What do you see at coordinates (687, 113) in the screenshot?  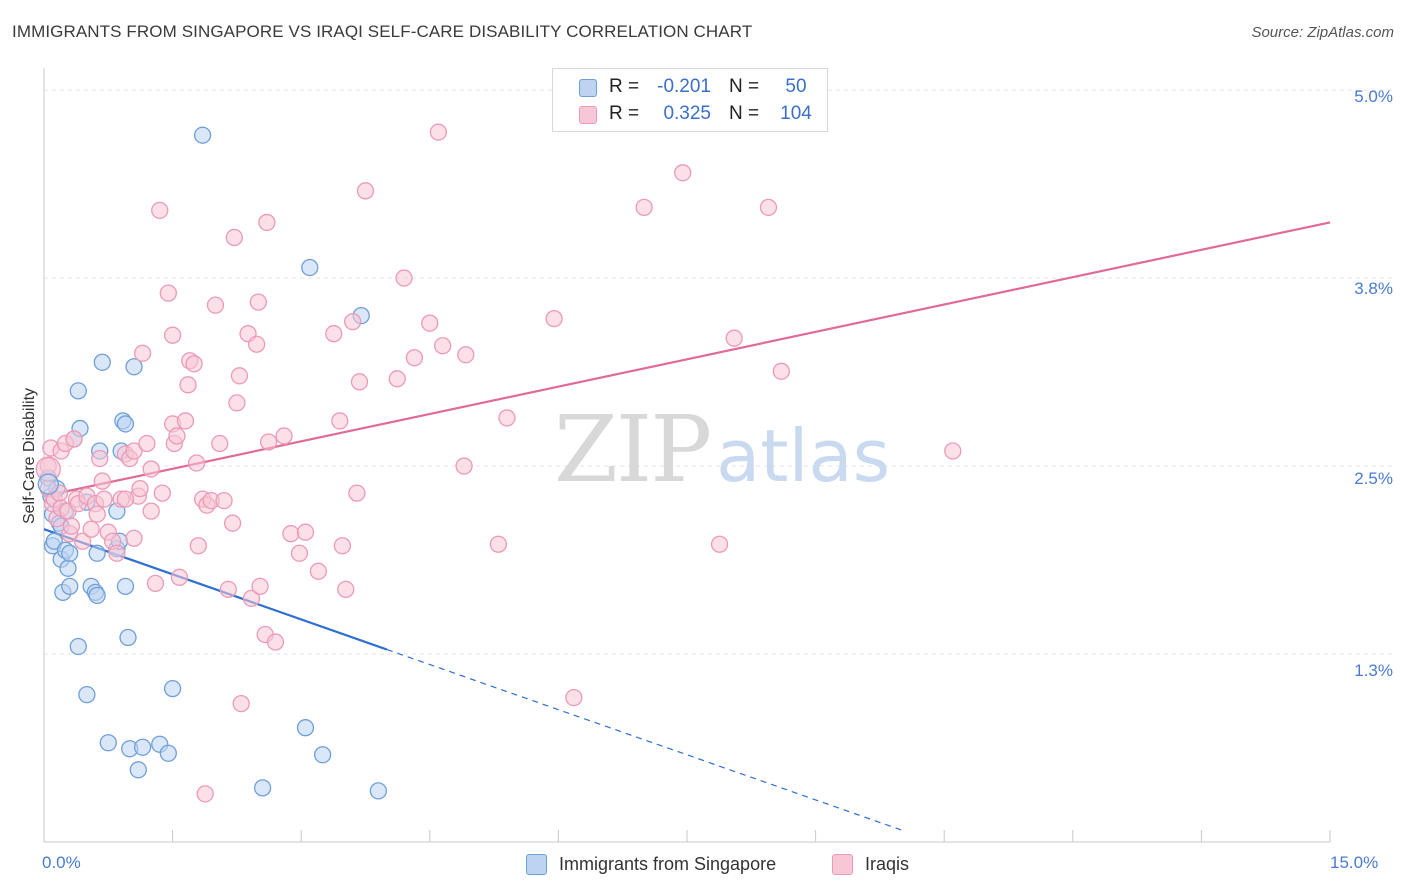 I see `r-value-iraqis: 0.325` at bounding box center [687, 113].